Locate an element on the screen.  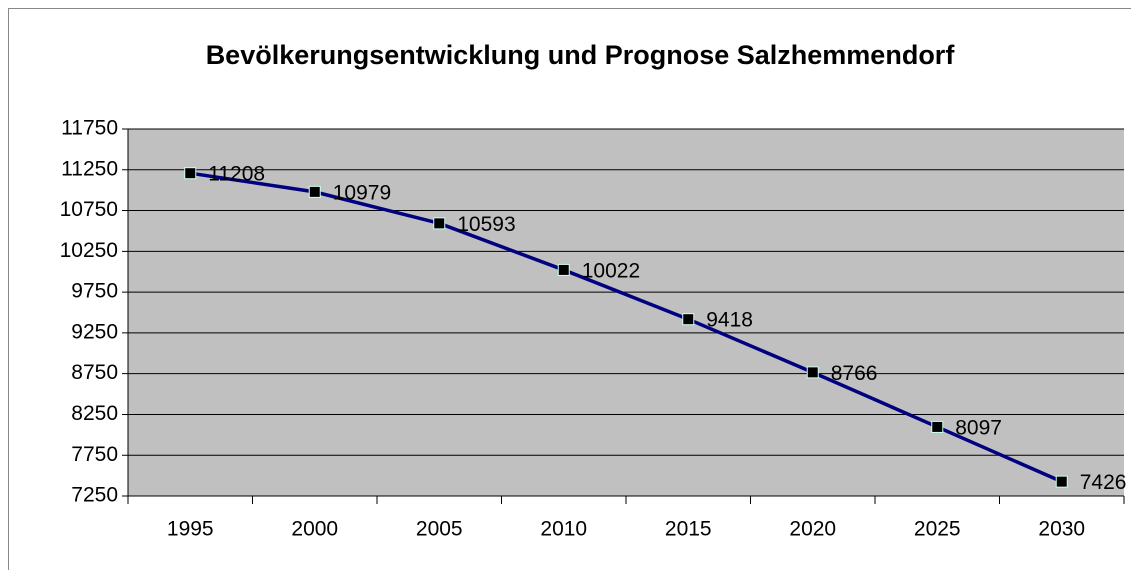
data-label: 8097 is located at coordinates (978, 427).